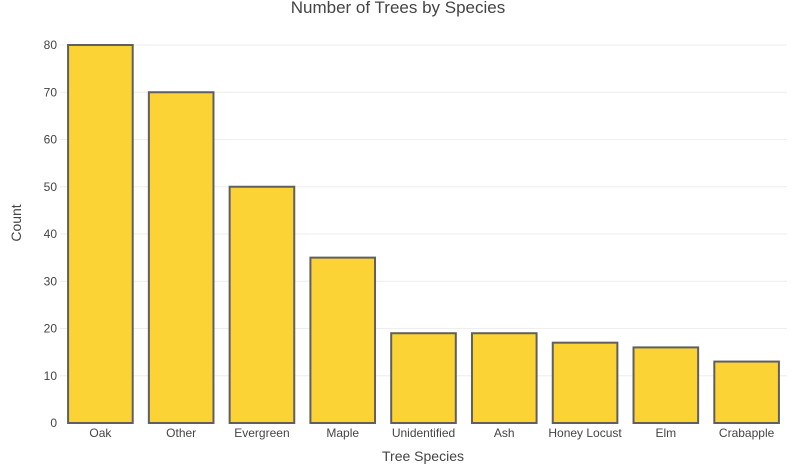 Image resolution: width=797 pixels, height=469 pixels. I want to click on x-tick-label: Elm, so click(665, 433).